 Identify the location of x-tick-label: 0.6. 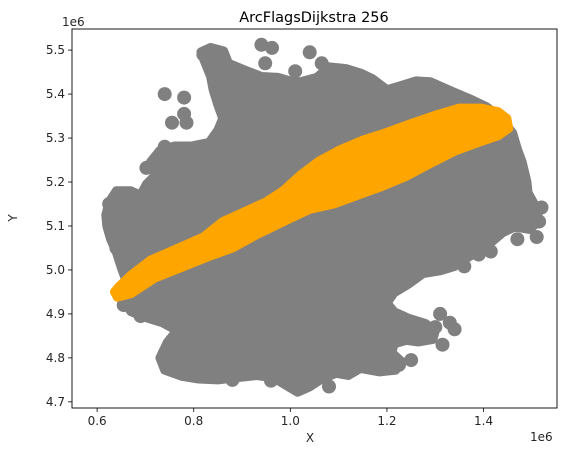
(97, 421).